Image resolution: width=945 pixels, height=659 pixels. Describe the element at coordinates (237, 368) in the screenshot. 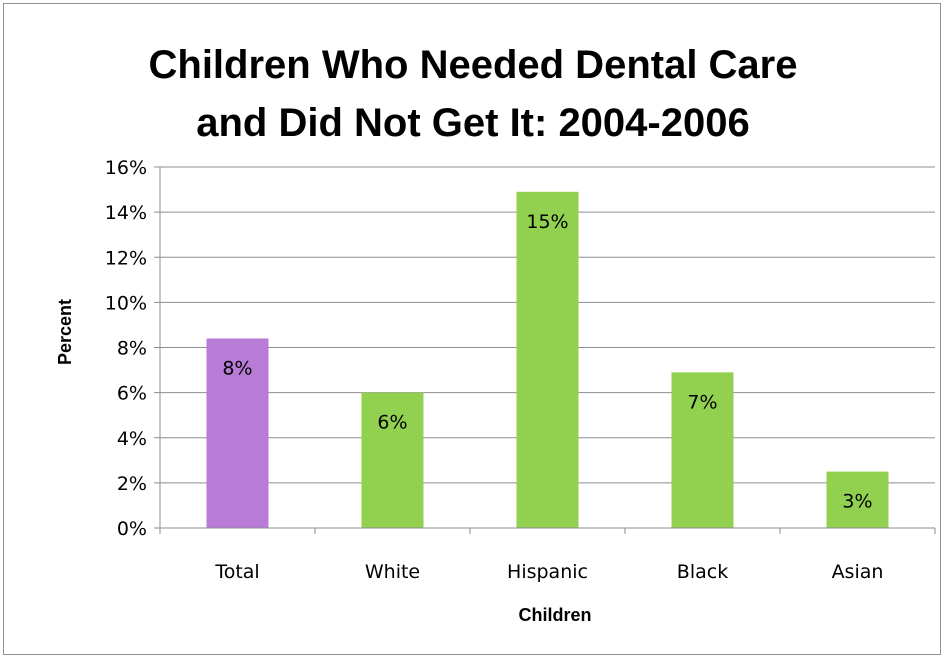

I see `data-label-total: 8%` at that location.